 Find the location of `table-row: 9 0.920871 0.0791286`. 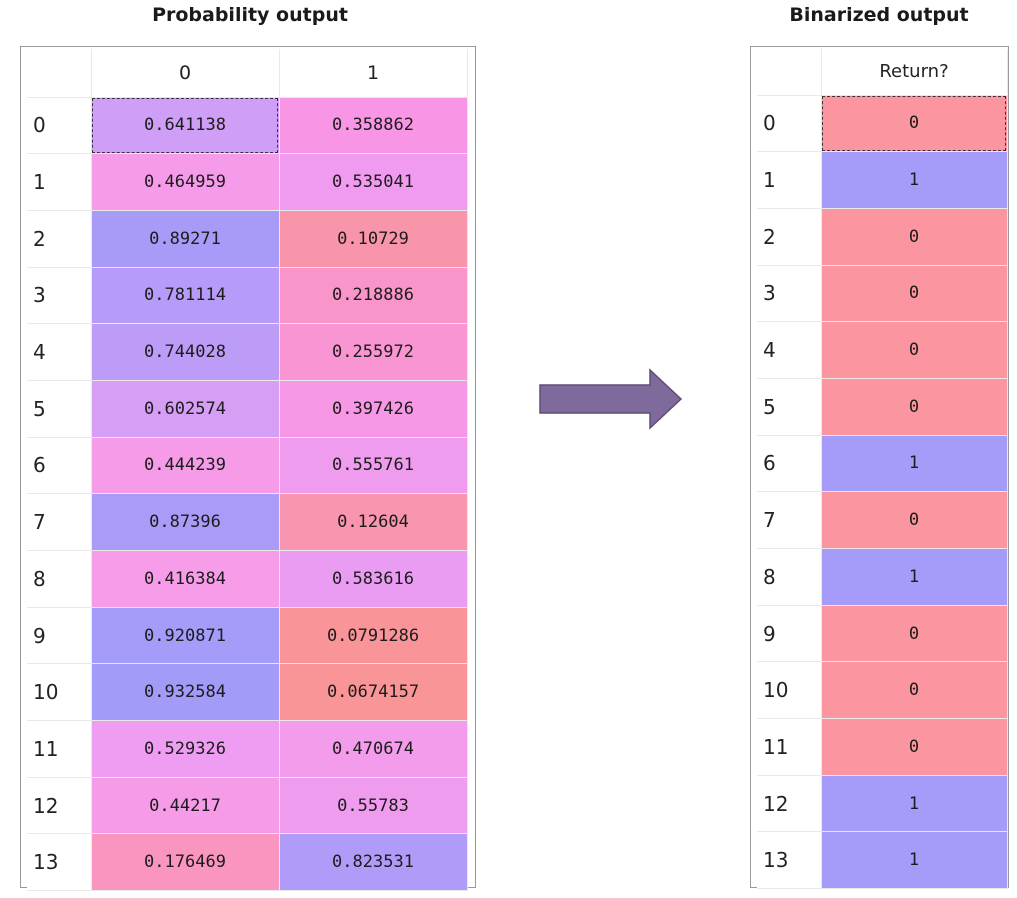

table-row: 9 0.920871 0.0791286 is located at coordinates (247, 636).